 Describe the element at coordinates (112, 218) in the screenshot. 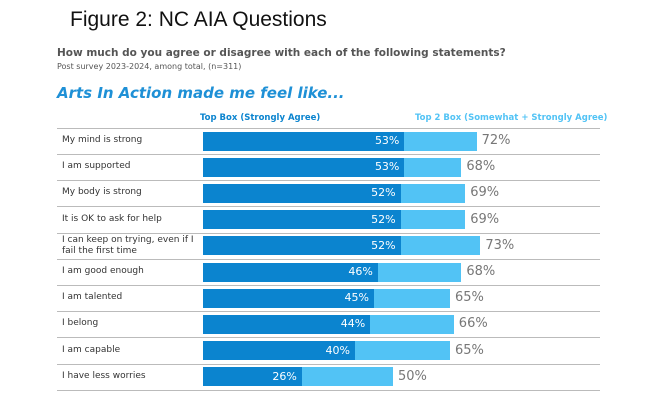

I see `category-label: It is OK to ask for help` at that location.